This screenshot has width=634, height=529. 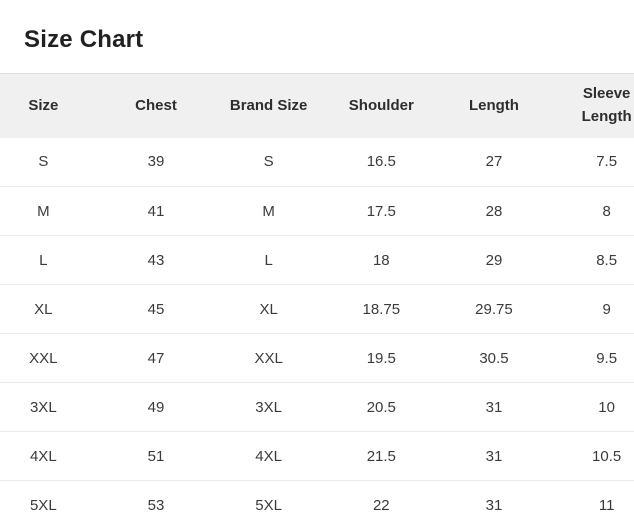 I want to click on table-cell: 21.5, so click(x=381, y=456).